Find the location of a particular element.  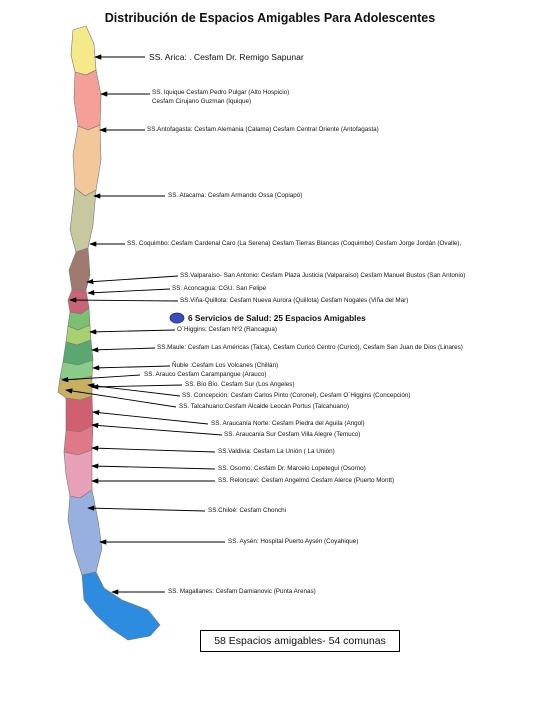

region-antofagasta is located at coordinates (87, 160).